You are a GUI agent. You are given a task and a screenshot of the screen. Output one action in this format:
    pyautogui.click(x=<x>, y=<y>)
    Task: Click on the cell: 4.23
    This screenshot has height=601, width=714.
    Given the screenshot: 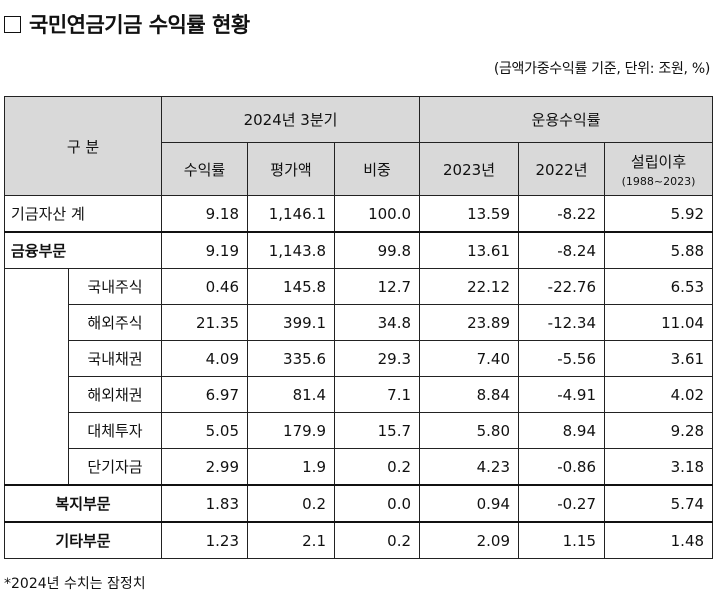 What is the action you would take?
    pyautogui.click(x=469, y=467)
    